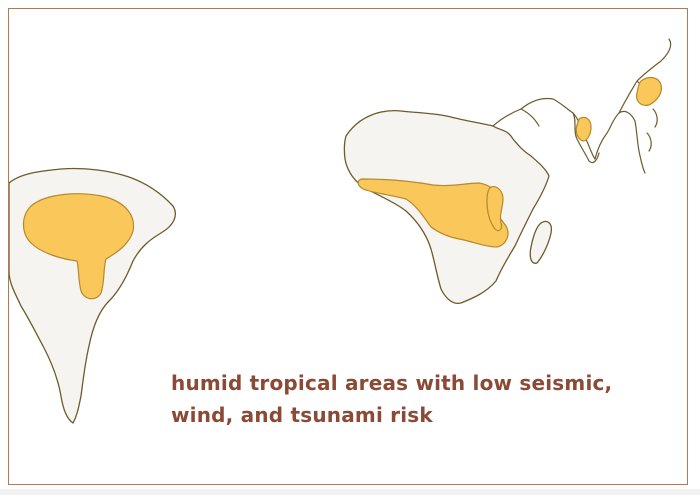  What do you see at coordinates (433, 213) in the screenshot?
I see `africa-humid-zone` at bounding box center [433, 213].